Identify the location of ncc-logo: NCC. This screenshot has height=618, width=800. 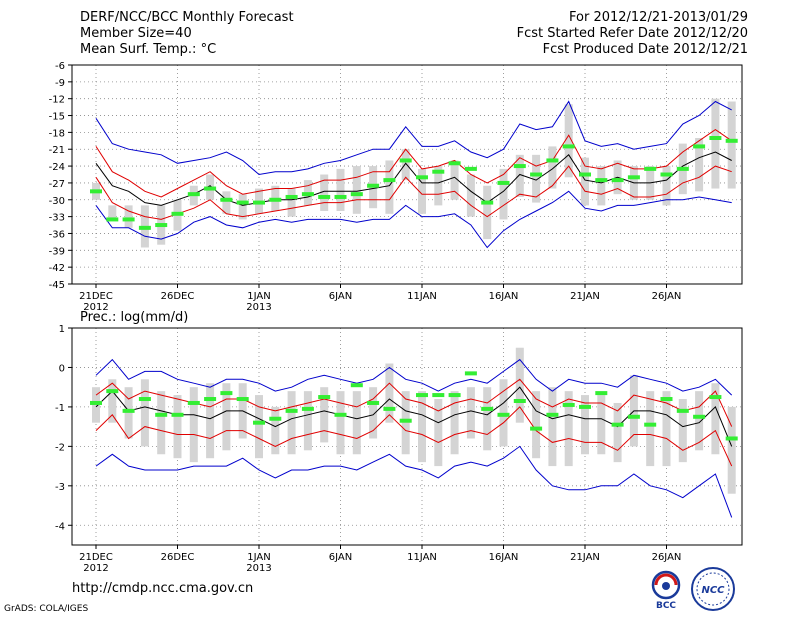
(713, 589).